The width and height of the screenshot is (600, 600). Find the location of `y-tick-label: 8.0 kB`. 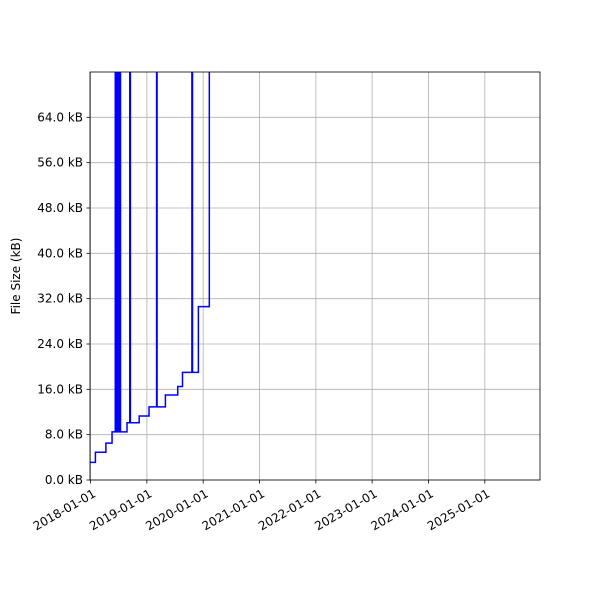

y-tick-label: 8.0 kB is located at coordinates (64, 435).